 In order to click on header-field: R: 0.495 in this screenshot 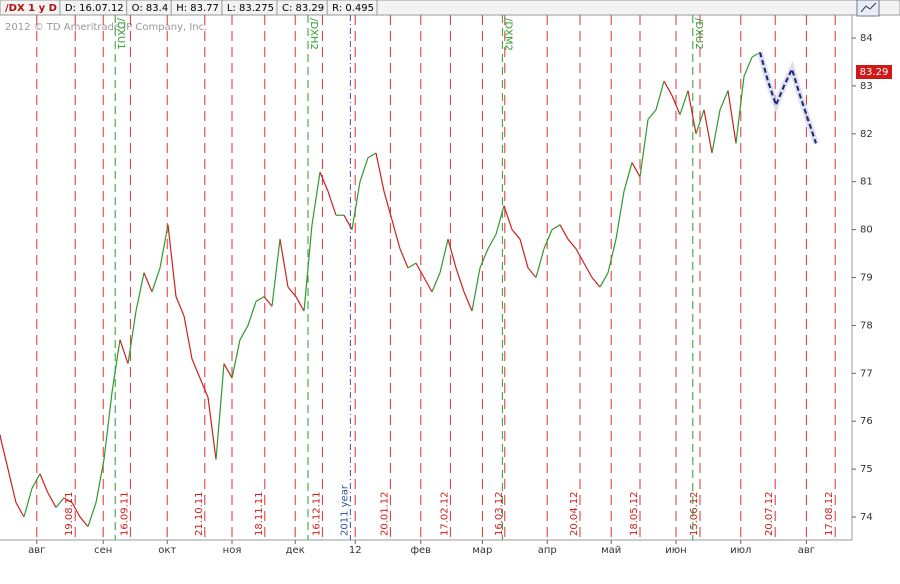, I will do `click(353, 8)`.